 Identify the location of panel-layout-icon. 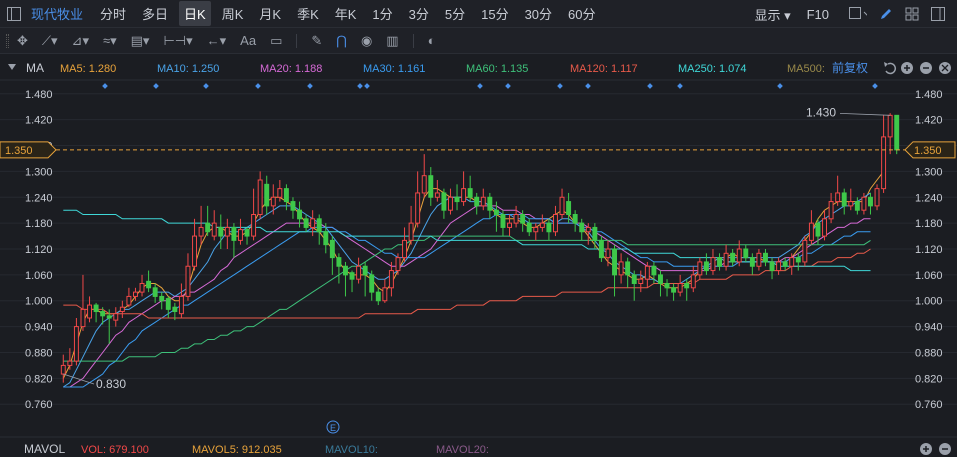
(938, 14).